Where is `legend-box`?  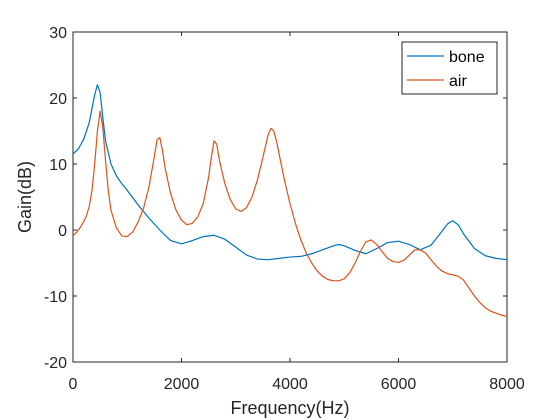
legend-box is located at coordinates (449, 68).